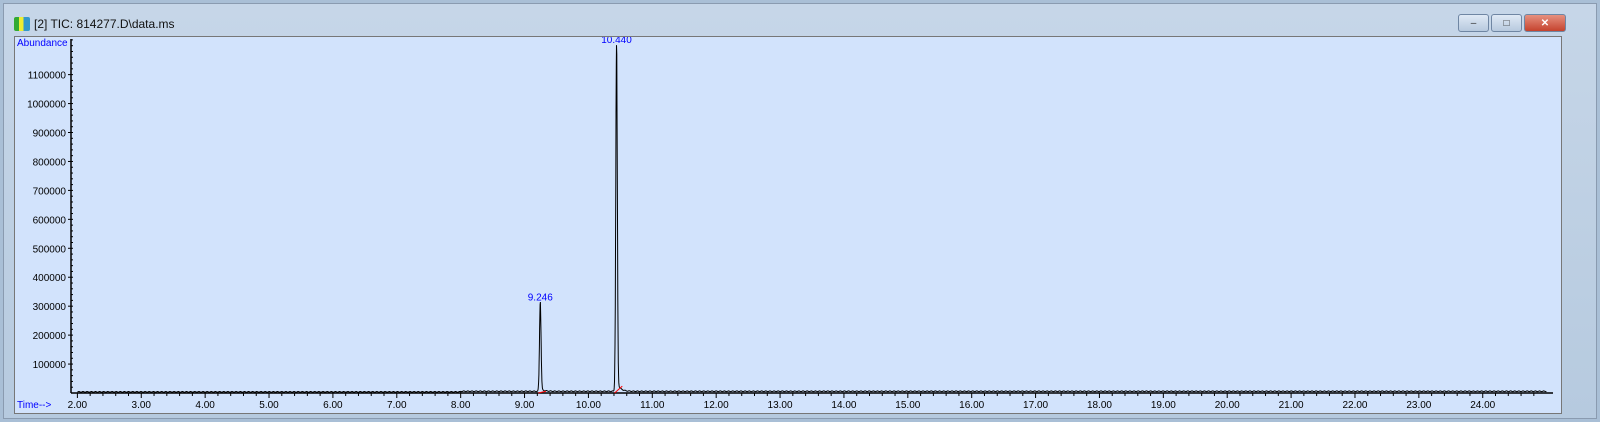 This screenshot has width=1600, height=422. What do you see at coordinates (525, 405) in the screenshot?
I see `x-tick-label: 9.00` at bounding box center [525, 405].